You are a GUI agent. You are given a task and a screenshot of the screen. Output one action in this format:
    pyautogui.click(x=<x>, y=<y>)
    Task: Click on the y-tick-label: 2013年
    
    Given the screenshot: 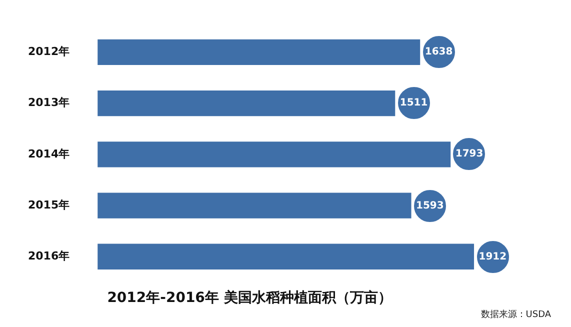 What is the action you would take?
    pyautogui.click(x=49, y=103)
    